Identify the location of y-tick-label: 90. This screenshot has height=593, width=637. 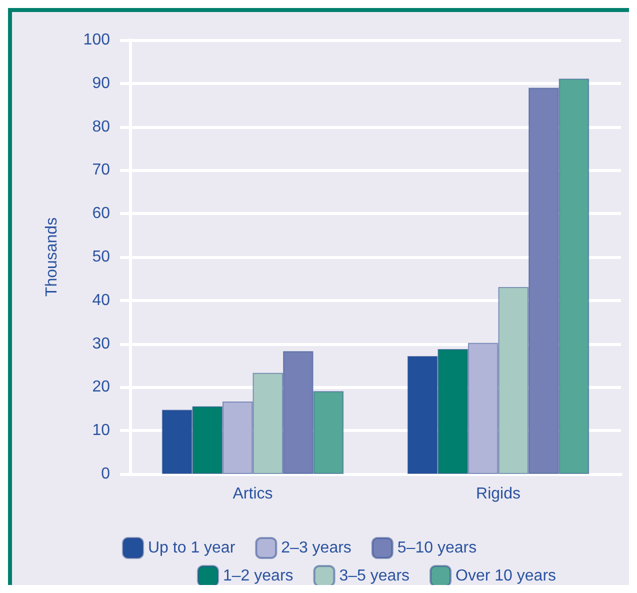
(101, 83).